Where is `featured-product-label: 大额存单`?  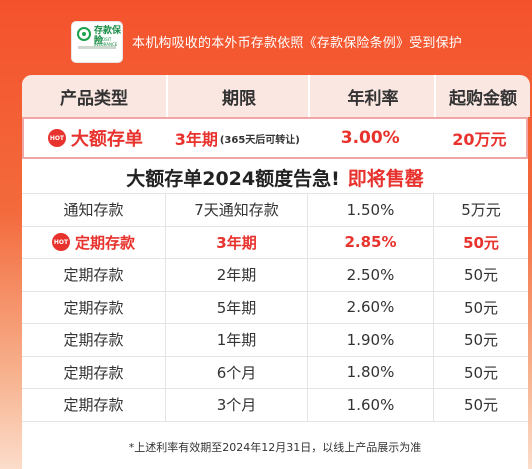 featured-product-label: 大额存单 is located at coordinates (106, 139).